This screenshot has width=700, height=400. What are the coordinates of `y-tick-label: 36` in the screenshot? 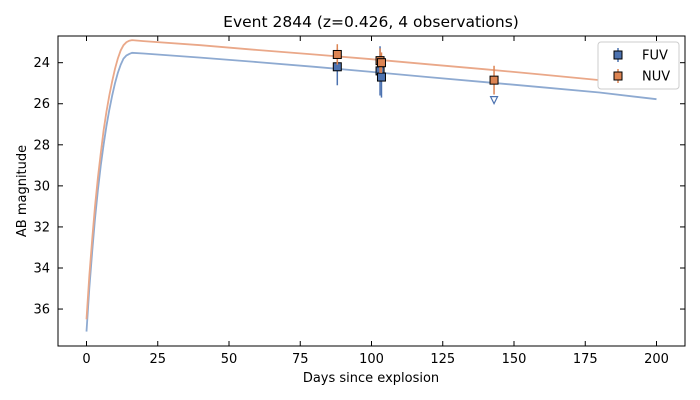 It's located at (41, 310).